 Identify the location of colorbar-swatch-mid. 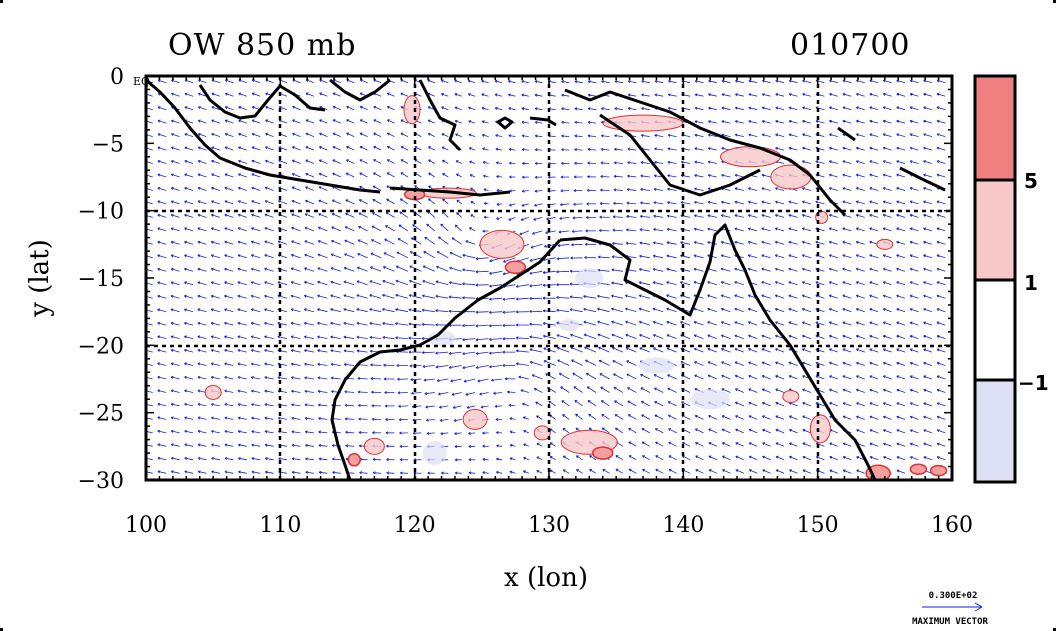
(995, 230).